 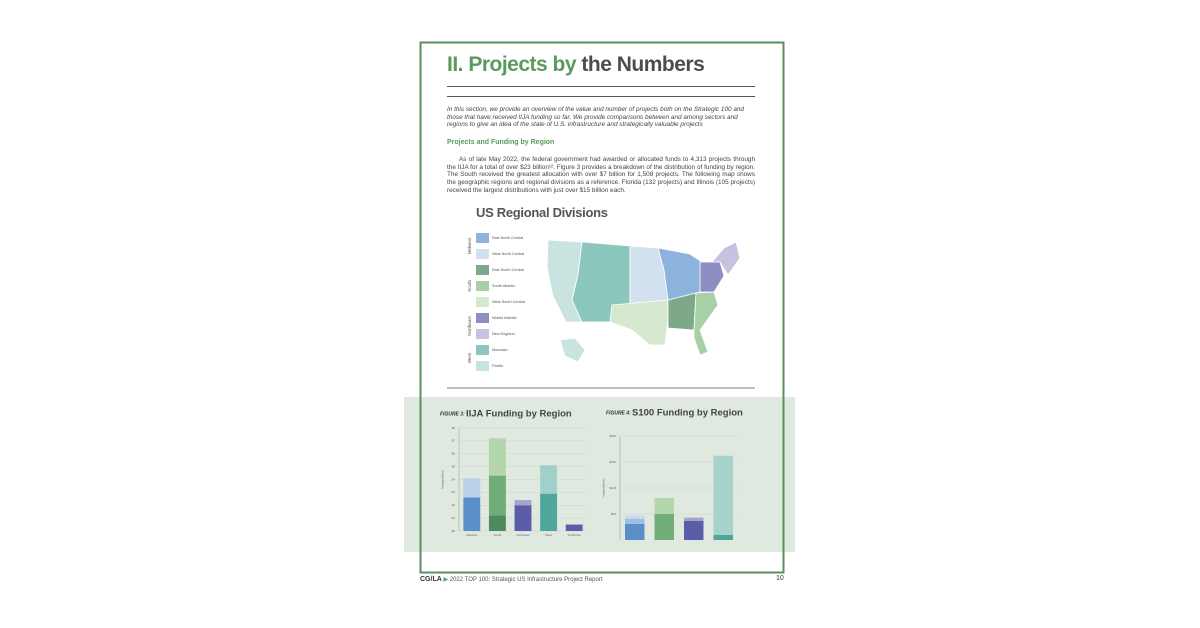 What do you see at coordinates (454, 492) in the screenshot?
I see `y-tick-label: $3` at bounding box center [454, 492].